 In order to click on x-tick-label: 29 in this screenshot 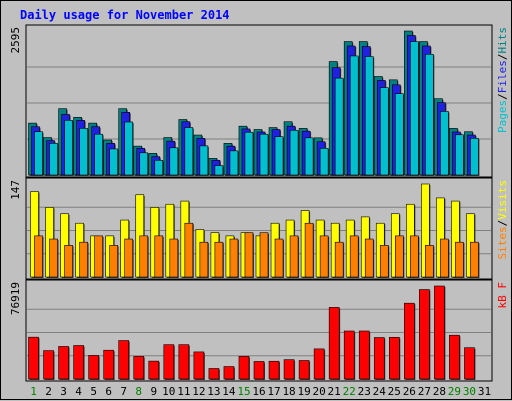, I will do `click(454, 391)`.